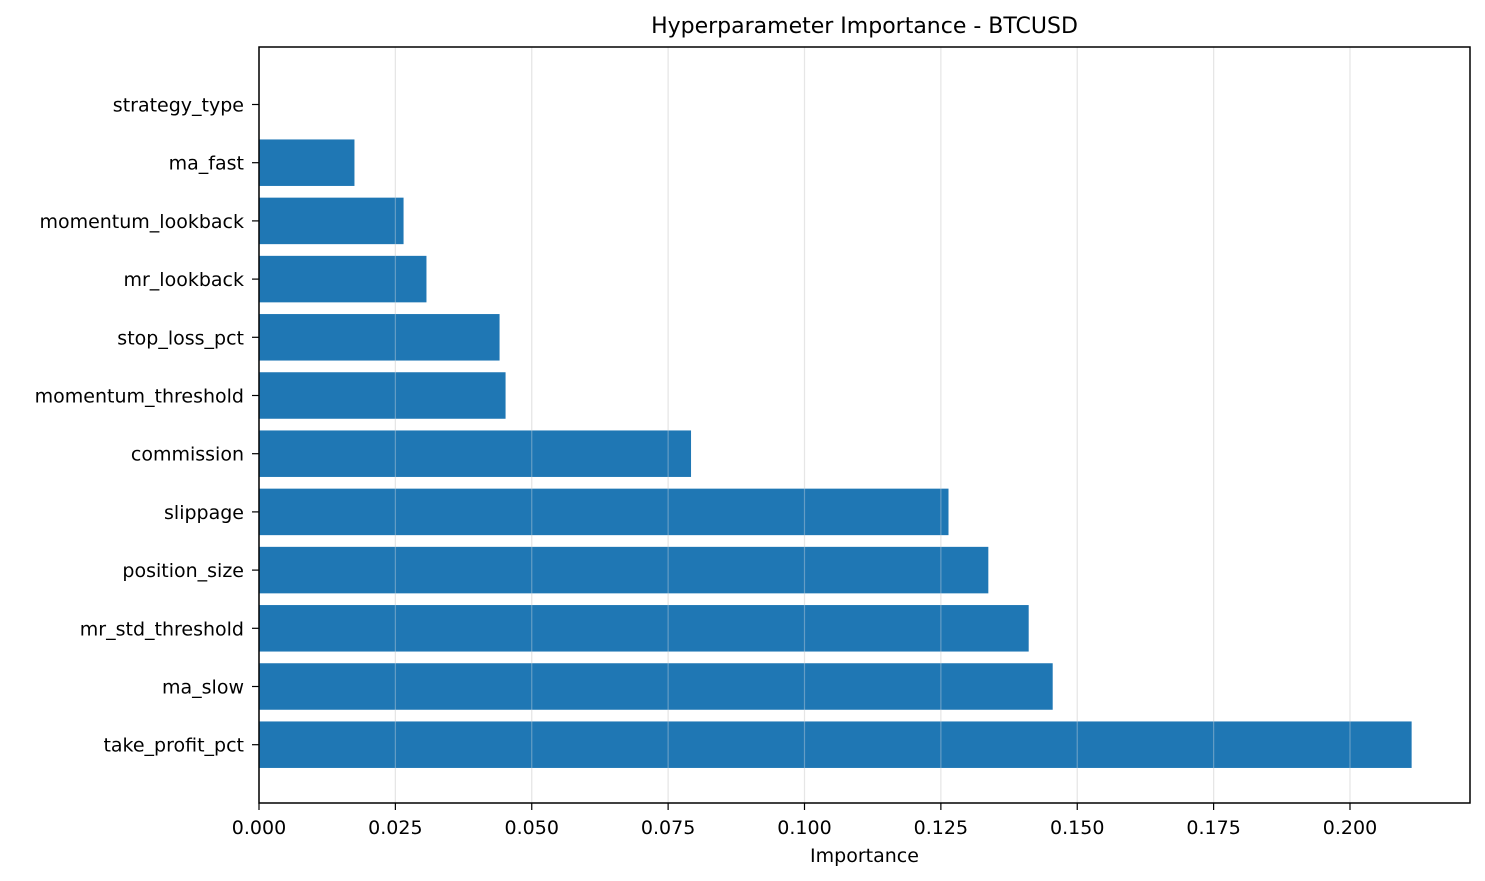 The height and width of the screenshot is (881, 1485). I want to click on y-tick-label-take-profit-pct: take_profit_pct, so click(173, 746).